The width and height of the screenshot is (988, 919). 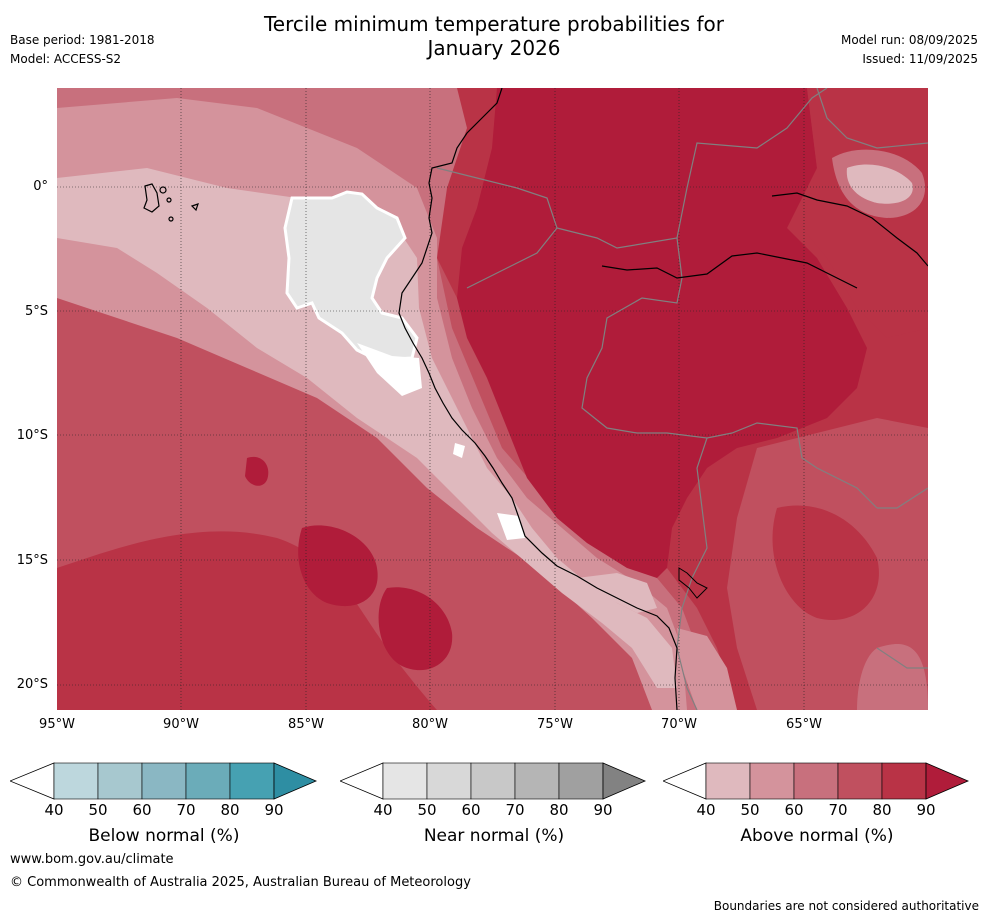 I want to click on cb-near-tick-50: 50, so click(x=427, y=810).